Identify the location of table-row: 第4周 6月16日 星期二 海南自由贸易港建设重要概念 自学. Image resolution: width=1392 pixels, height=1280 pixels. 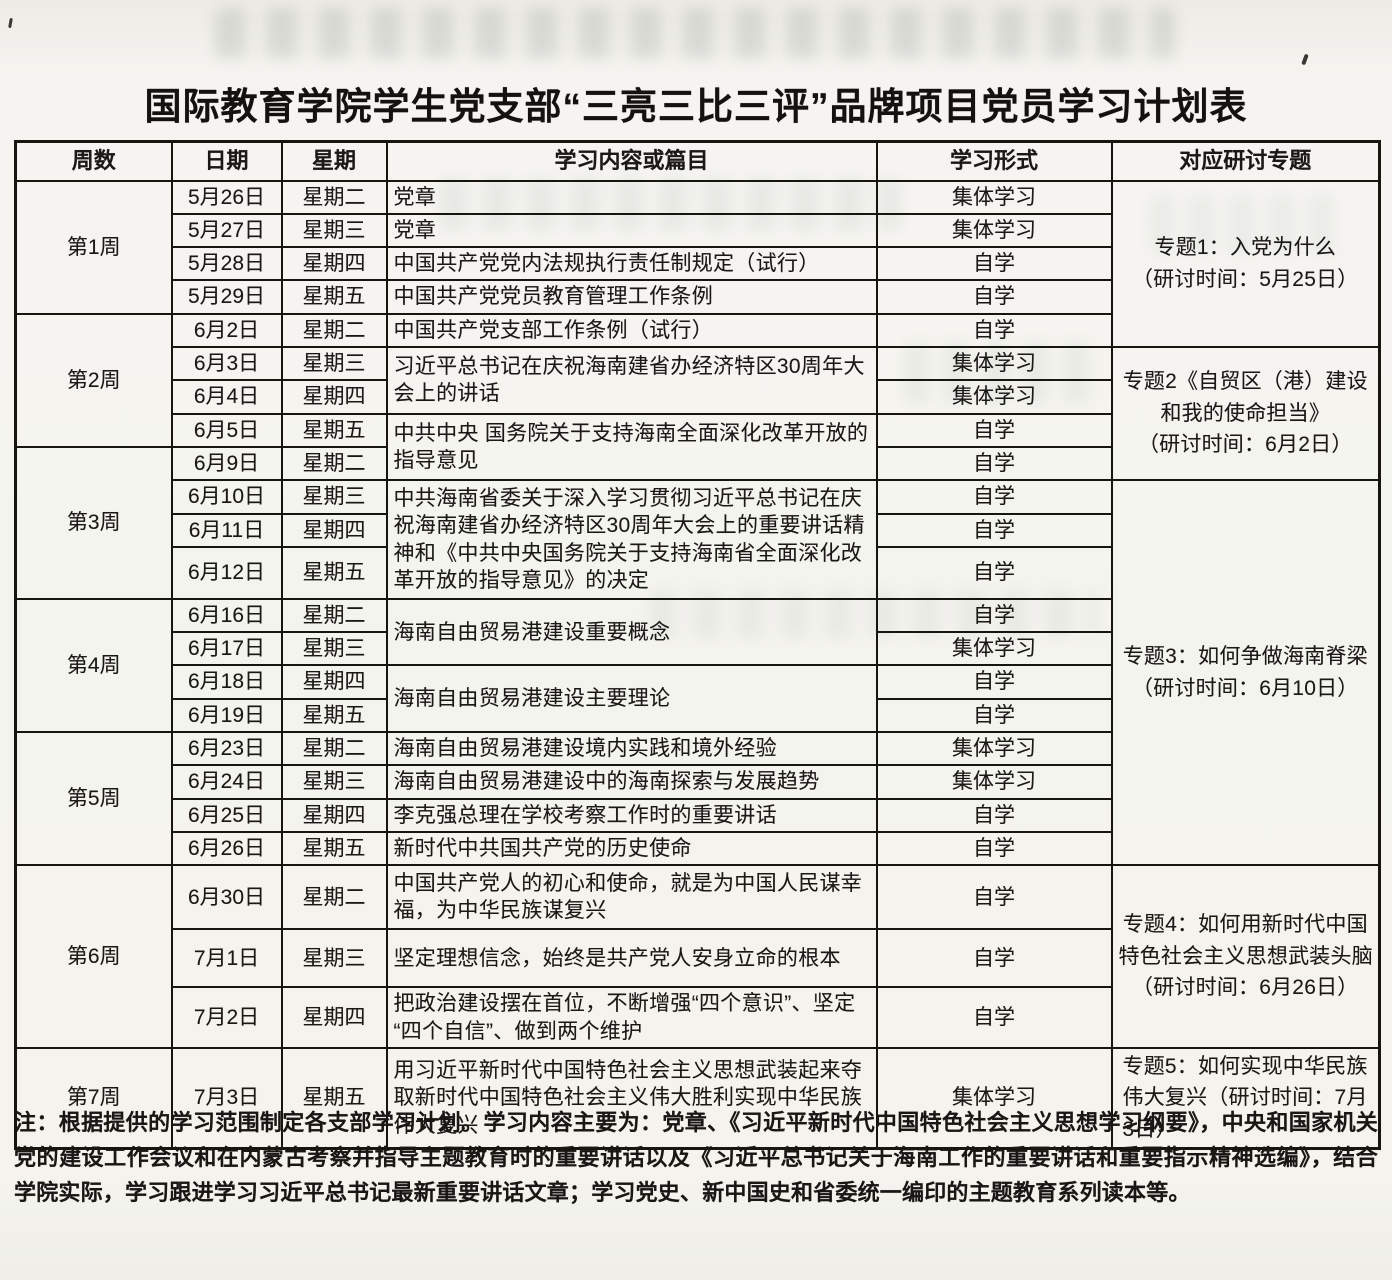
(697, 665).